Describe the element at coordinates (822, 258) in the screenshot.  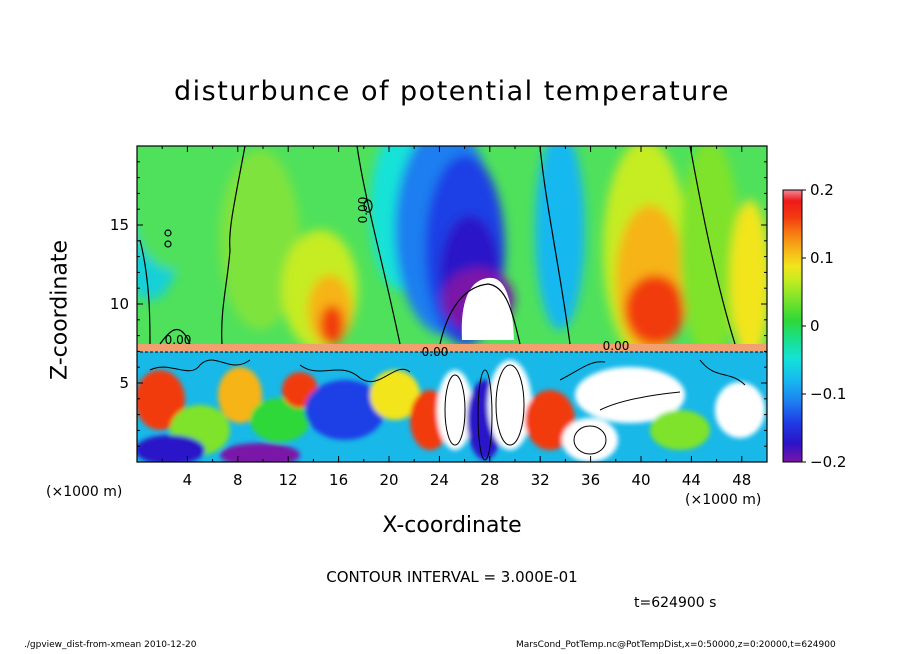
I see `colorbar-tick-label: 0.1` at that location.